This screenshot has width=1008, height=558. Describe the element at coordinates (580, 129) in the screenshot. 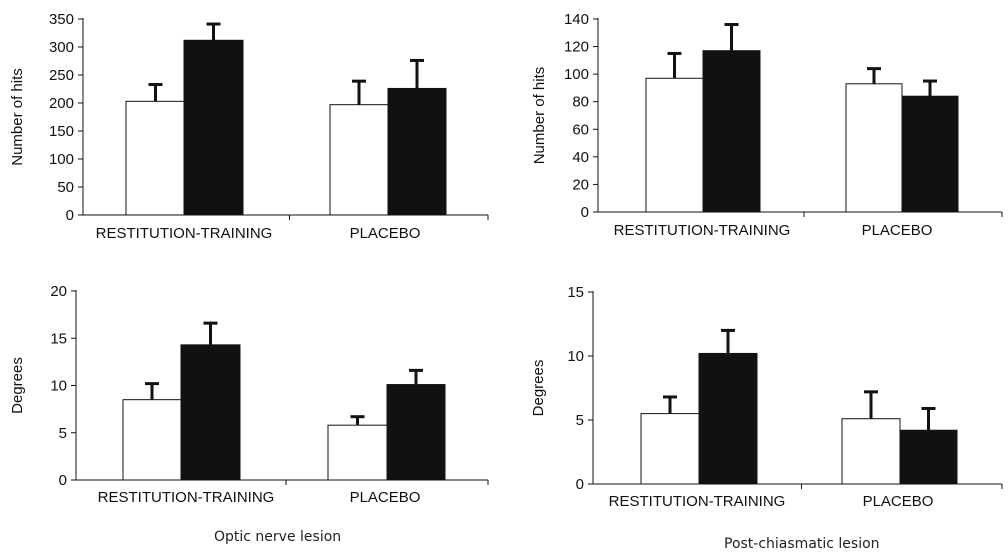

I see `y-tick-label: 60` at that location.